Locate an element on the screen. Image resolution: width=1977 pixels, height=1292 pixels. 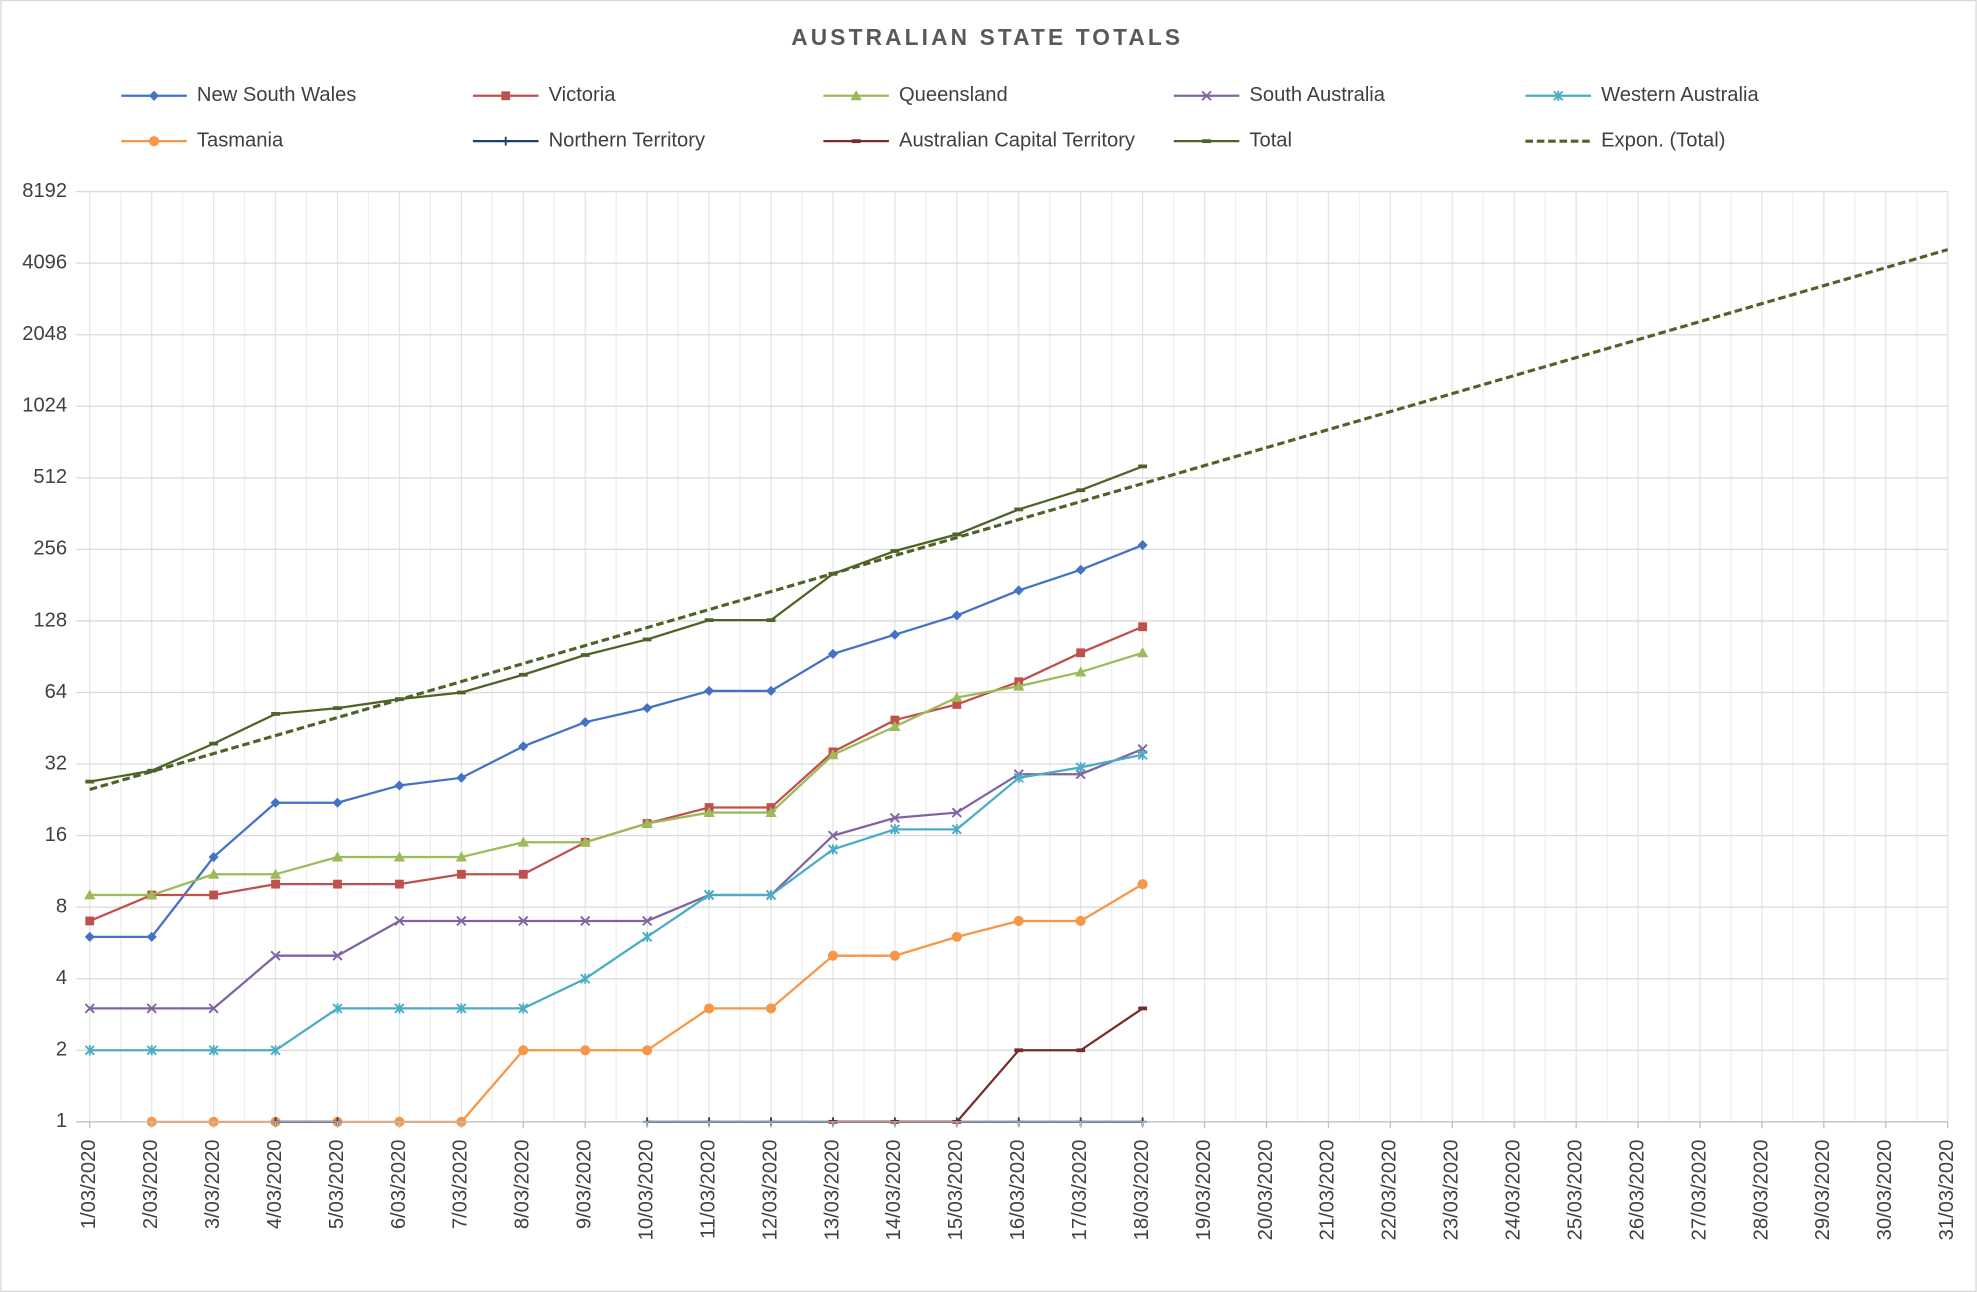
x-tick-label: 11/03/2020 is located at coordinates (708, 1188).